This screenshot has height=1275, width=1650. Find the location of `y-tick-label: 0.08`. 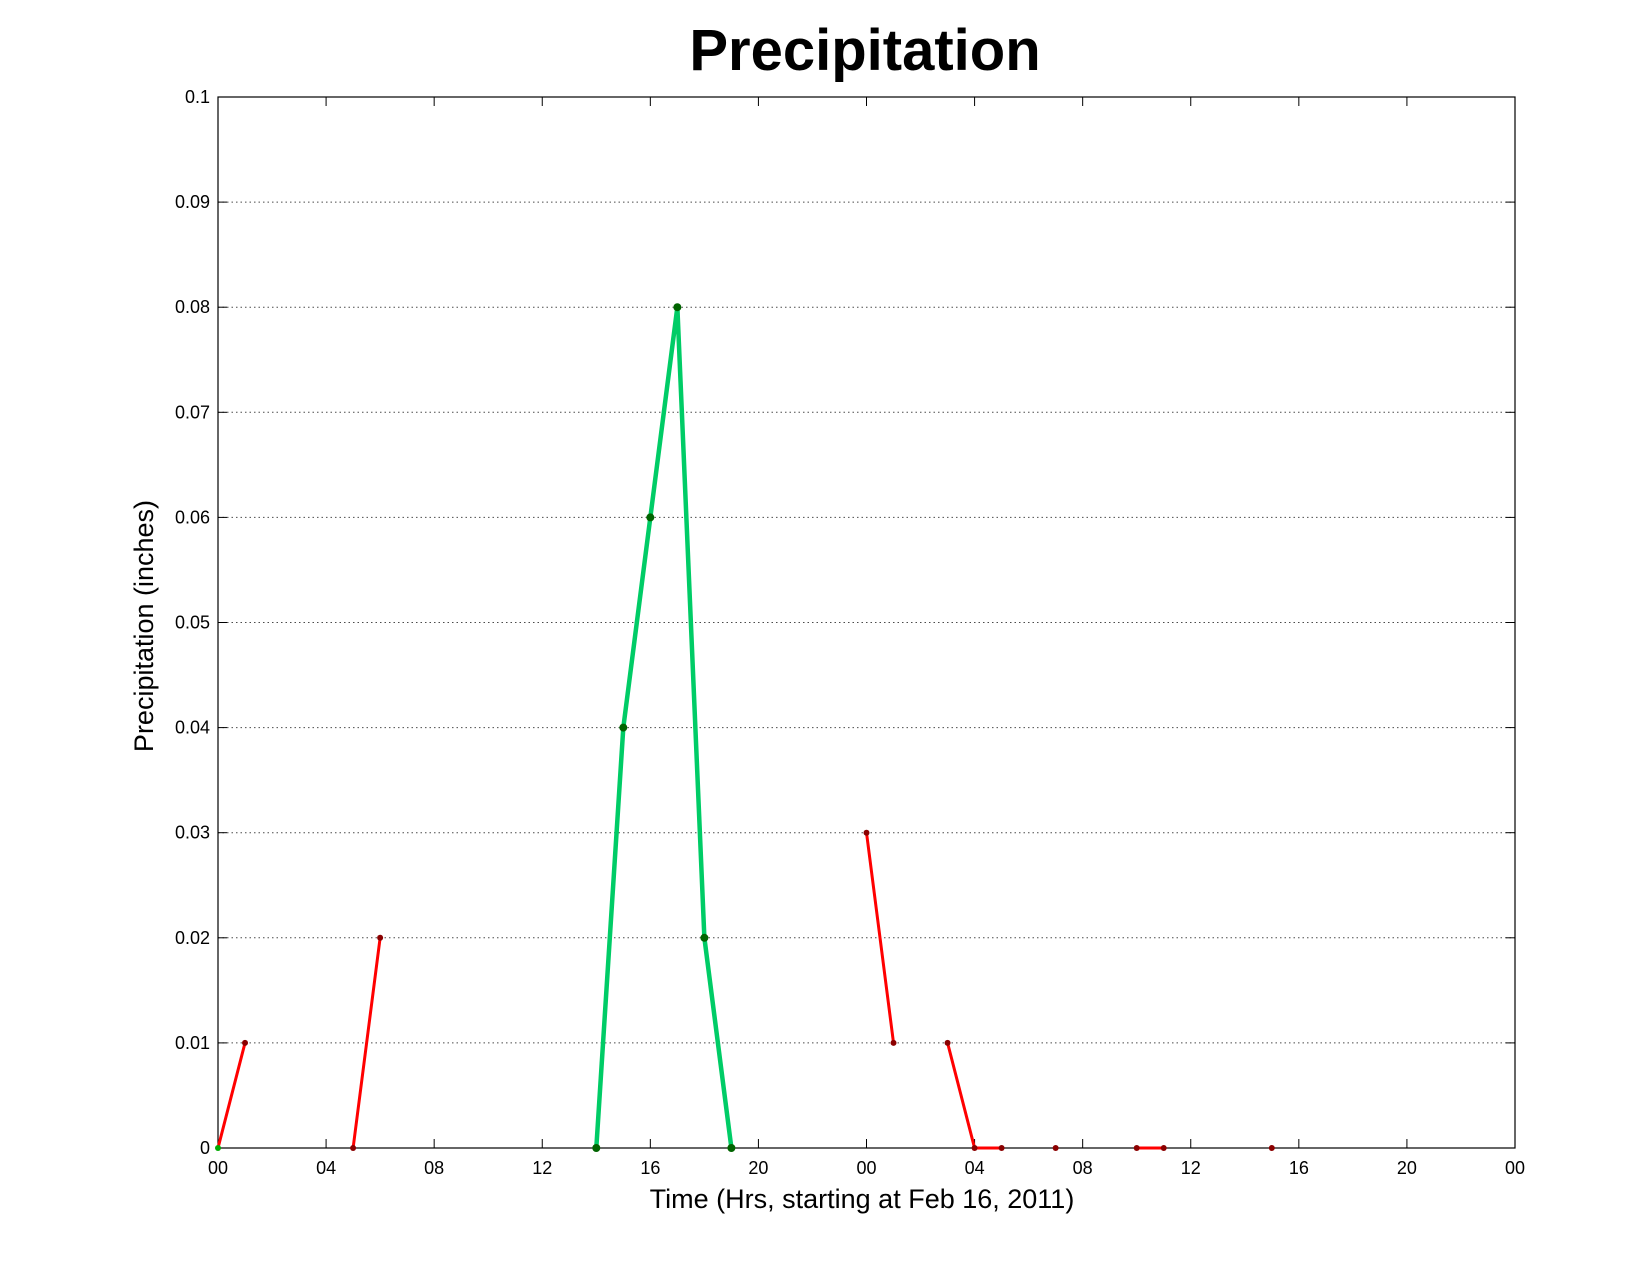

y-tick-label: 0.08 is located at coordinates (192, 307).